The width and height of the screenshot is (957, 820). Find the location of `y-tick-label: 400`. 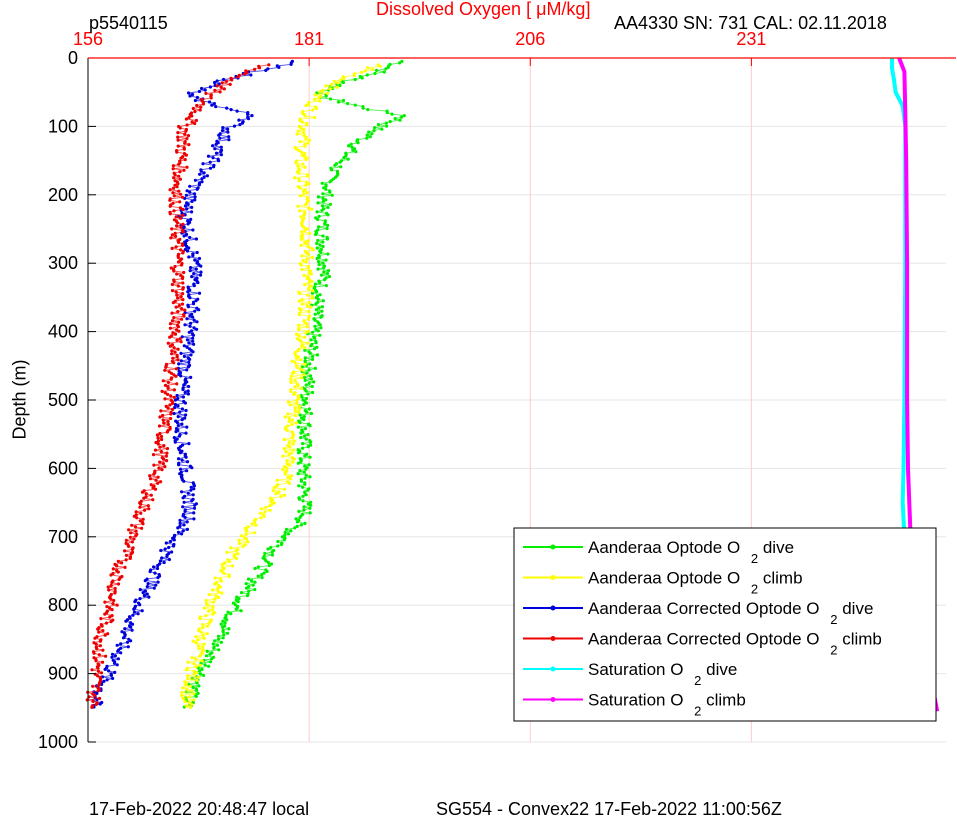

y-tick-label: 400 is located at coordinates (63, 332).